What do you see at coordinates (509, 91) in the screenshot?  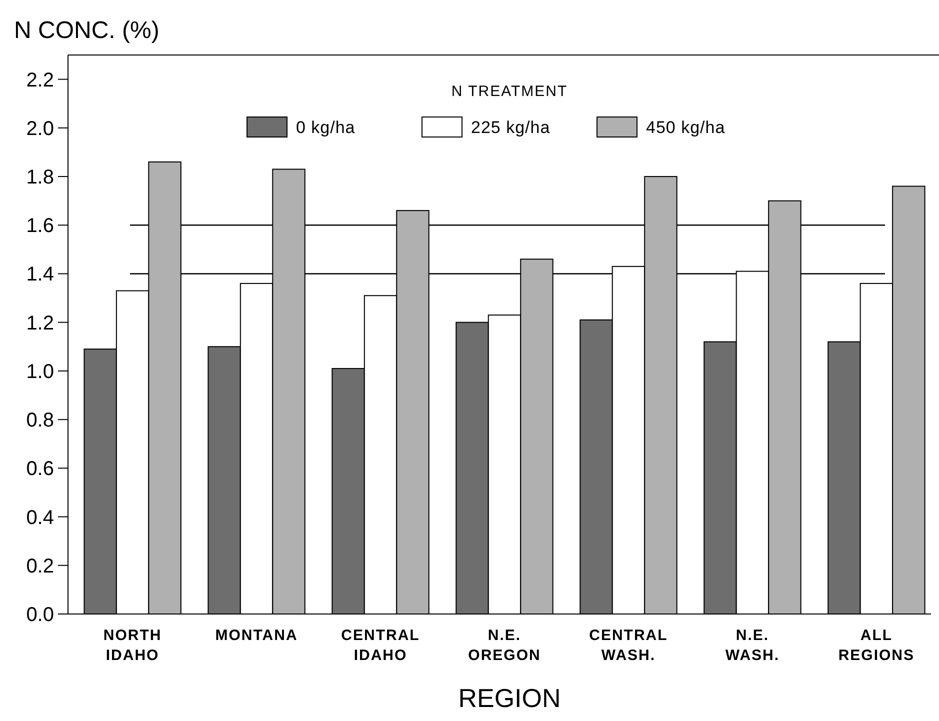 I see `legend-title: N TREATMENT` at bounding box center [509, 91].